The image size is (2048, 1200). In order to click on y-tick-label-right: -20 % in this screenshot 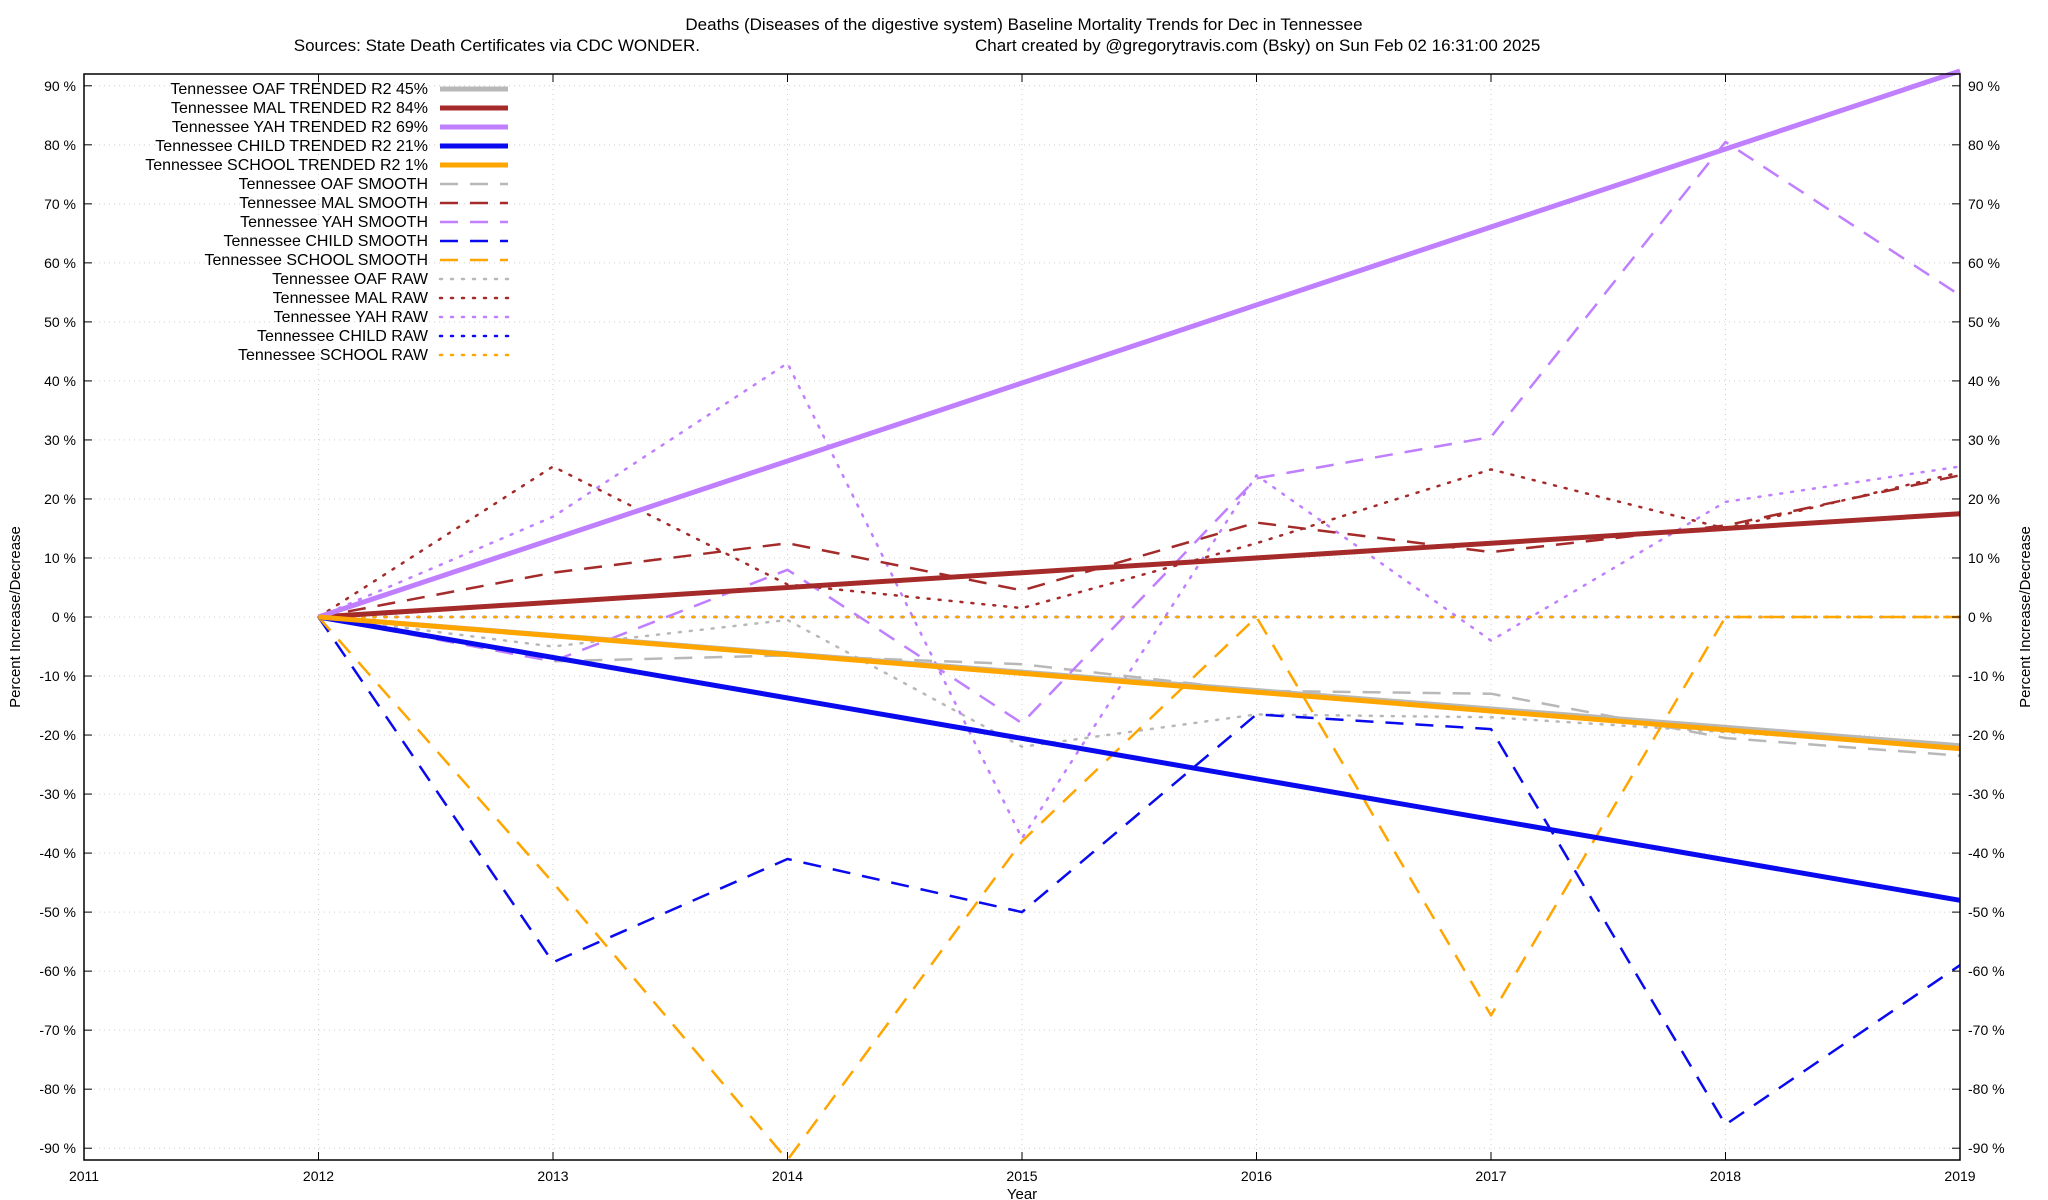, I will do `click(1986, 735)`.